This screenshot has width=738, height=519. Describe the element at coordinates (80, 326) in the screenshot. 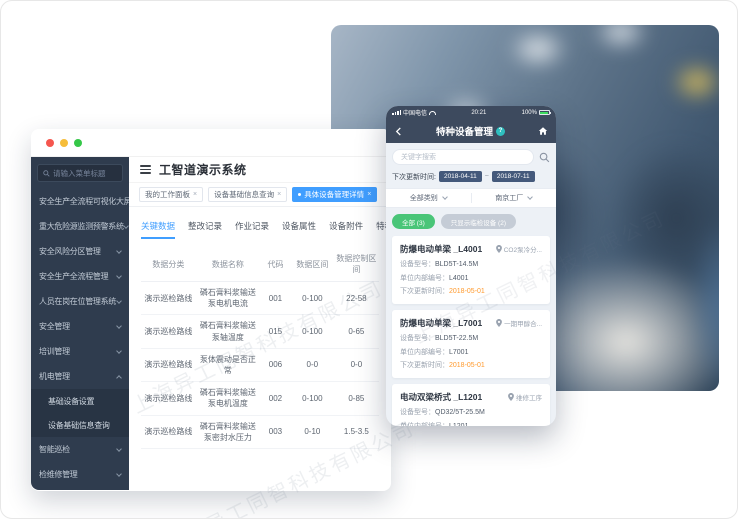

I see `sidebar-item-safety-mgmt: 安全管理` at that location.